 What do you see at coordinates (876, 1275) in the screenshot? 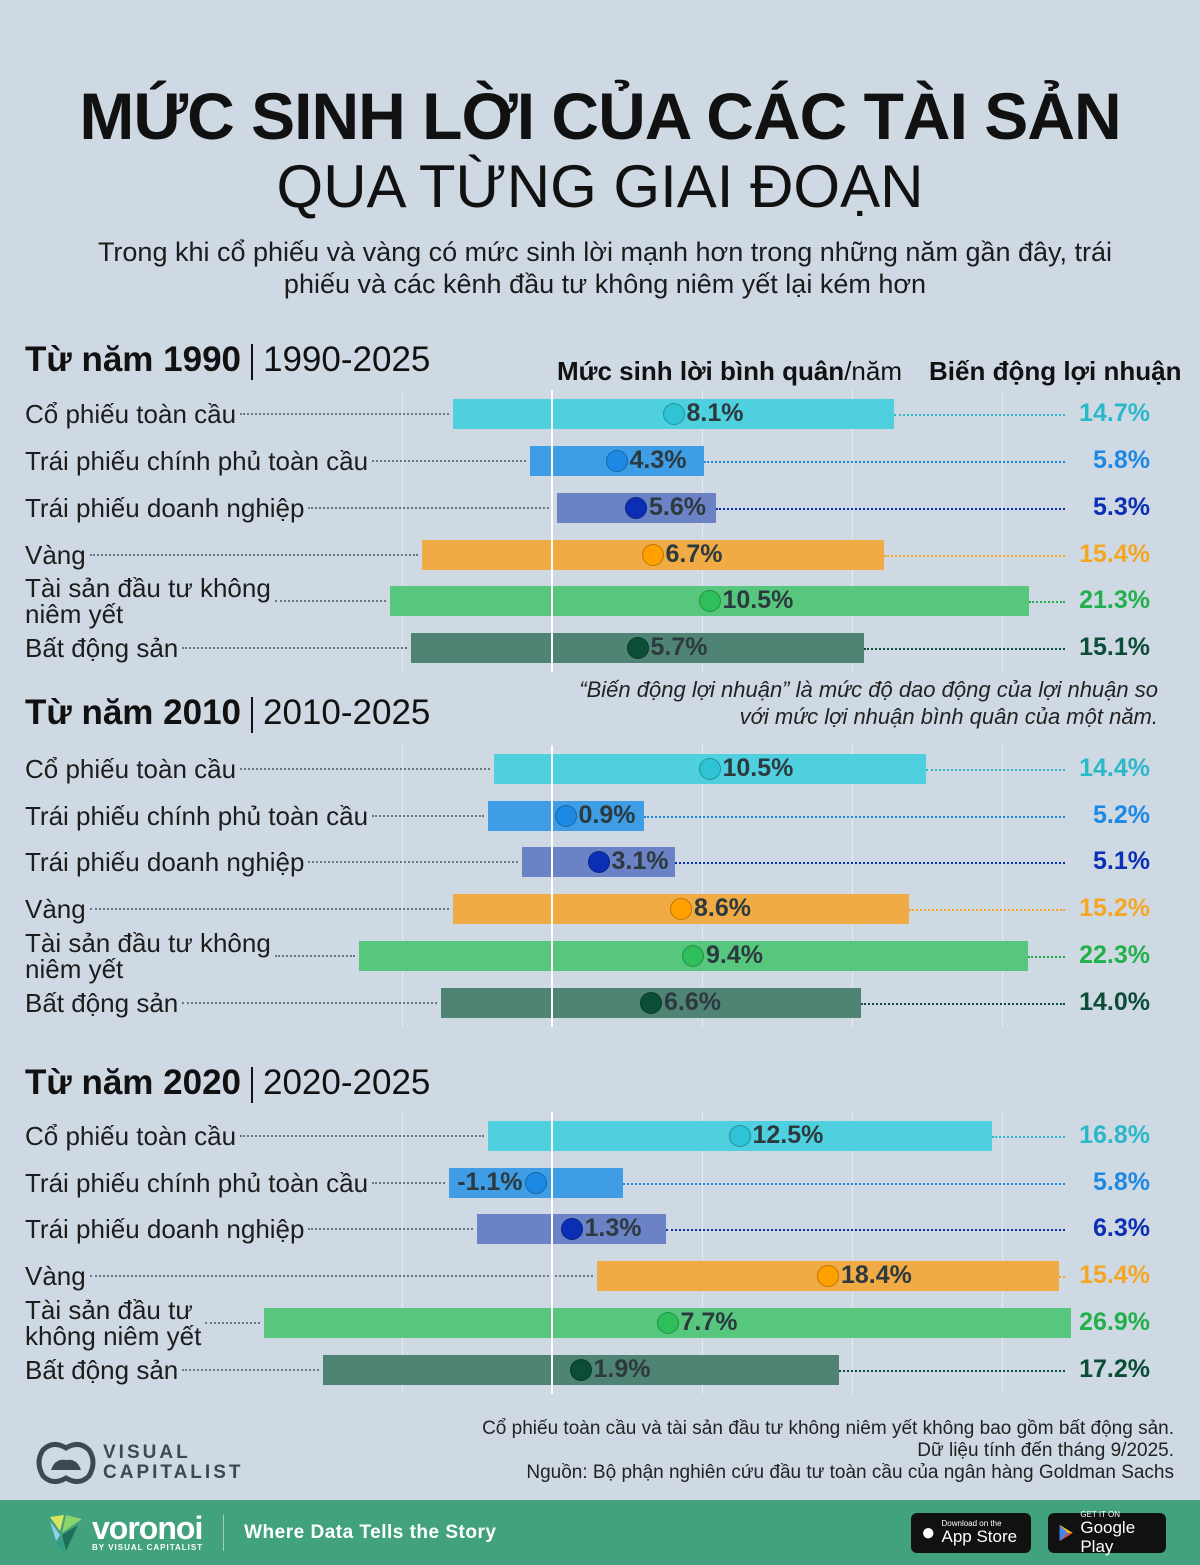
I see `mean-return-label: 18.4%` at bounding box center [876, 1275].